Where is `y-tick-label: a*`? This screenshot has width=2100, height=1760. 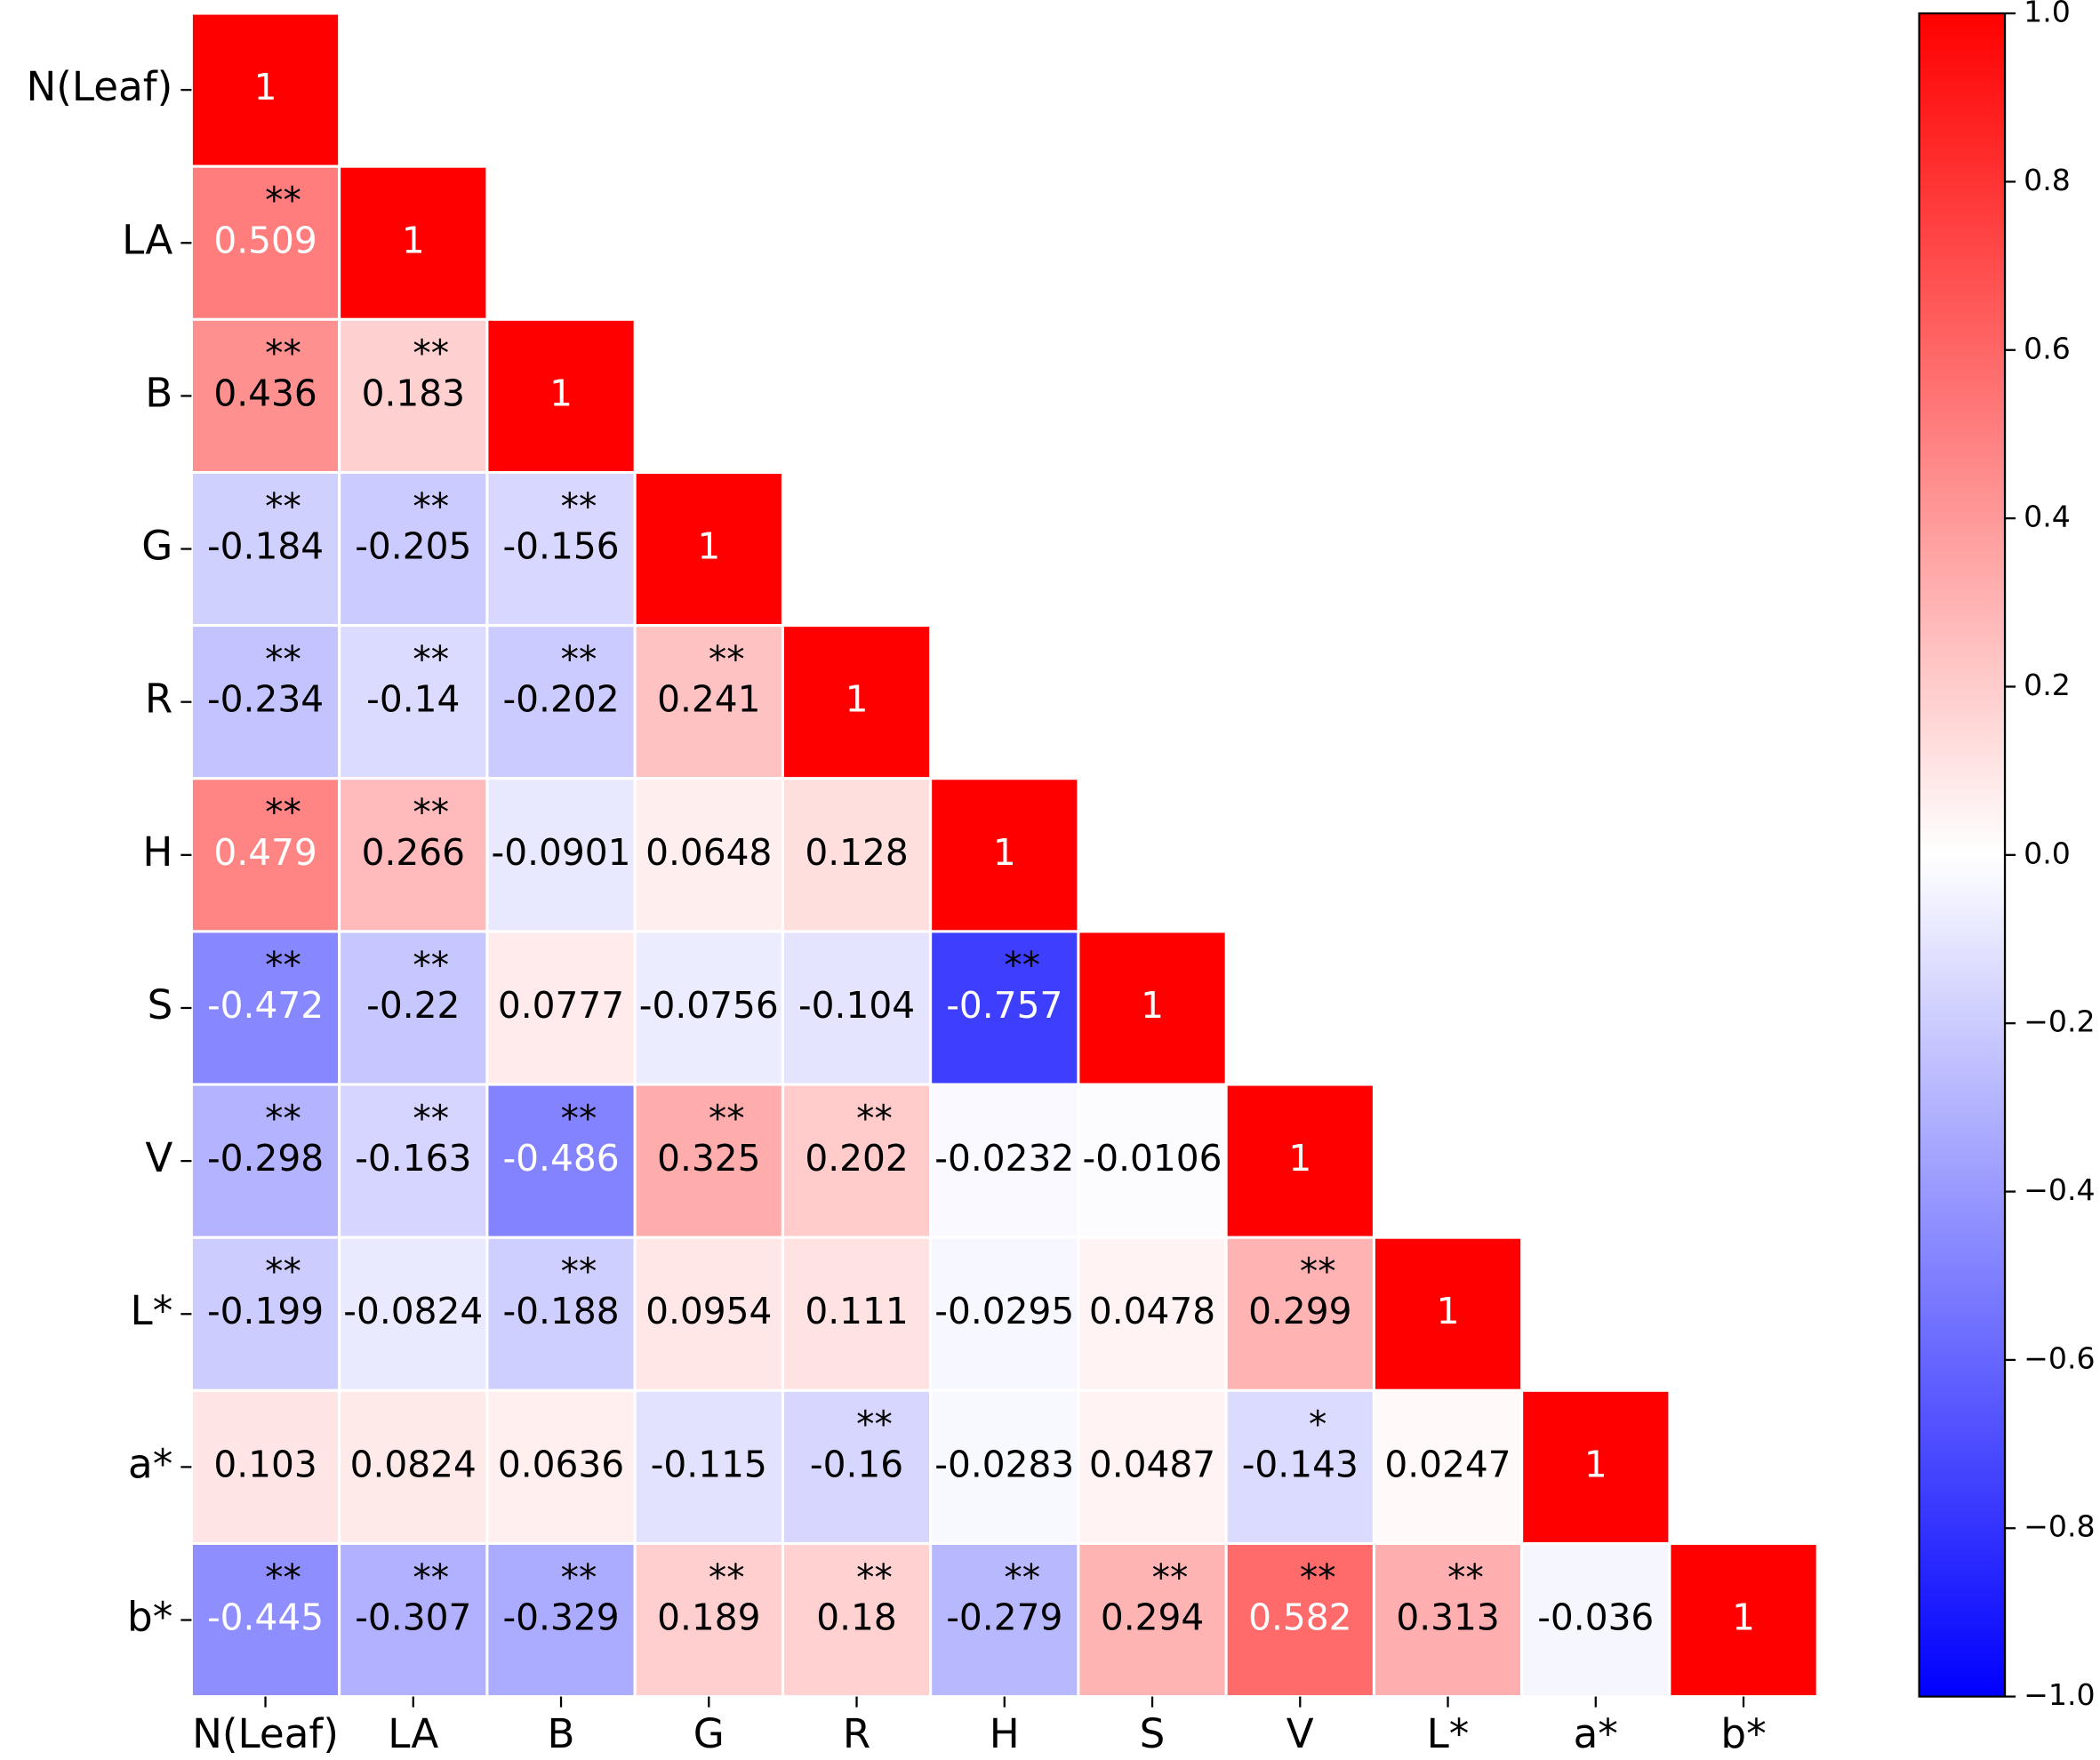
y-tick-label: a* is located at coordinates (150, 1463).